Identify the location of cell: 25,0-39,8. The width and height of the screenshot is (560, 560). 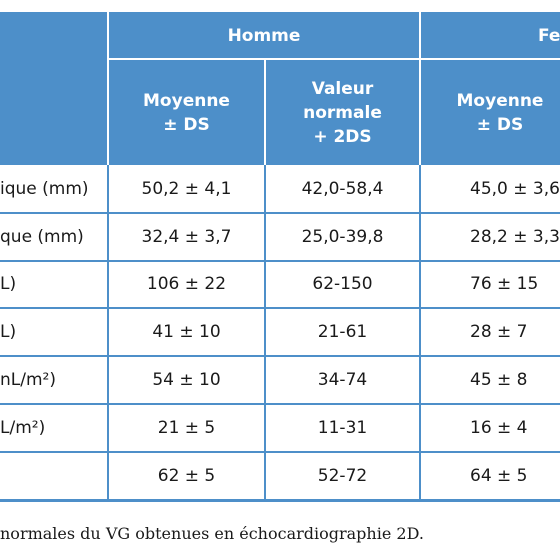
(342, 236).